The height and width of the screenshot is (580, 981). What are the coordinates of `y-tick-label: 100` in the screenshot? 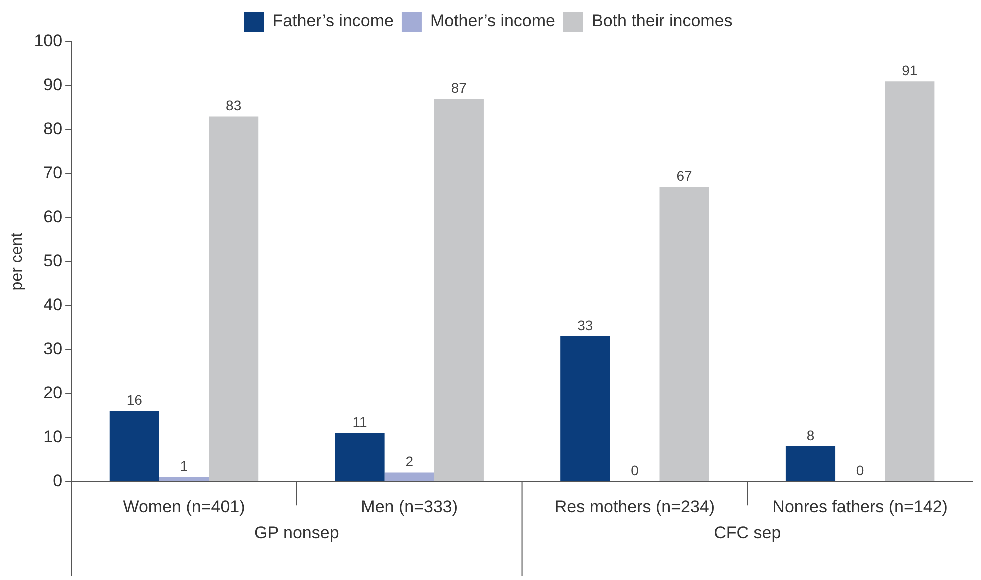 It's located at (48, 41).